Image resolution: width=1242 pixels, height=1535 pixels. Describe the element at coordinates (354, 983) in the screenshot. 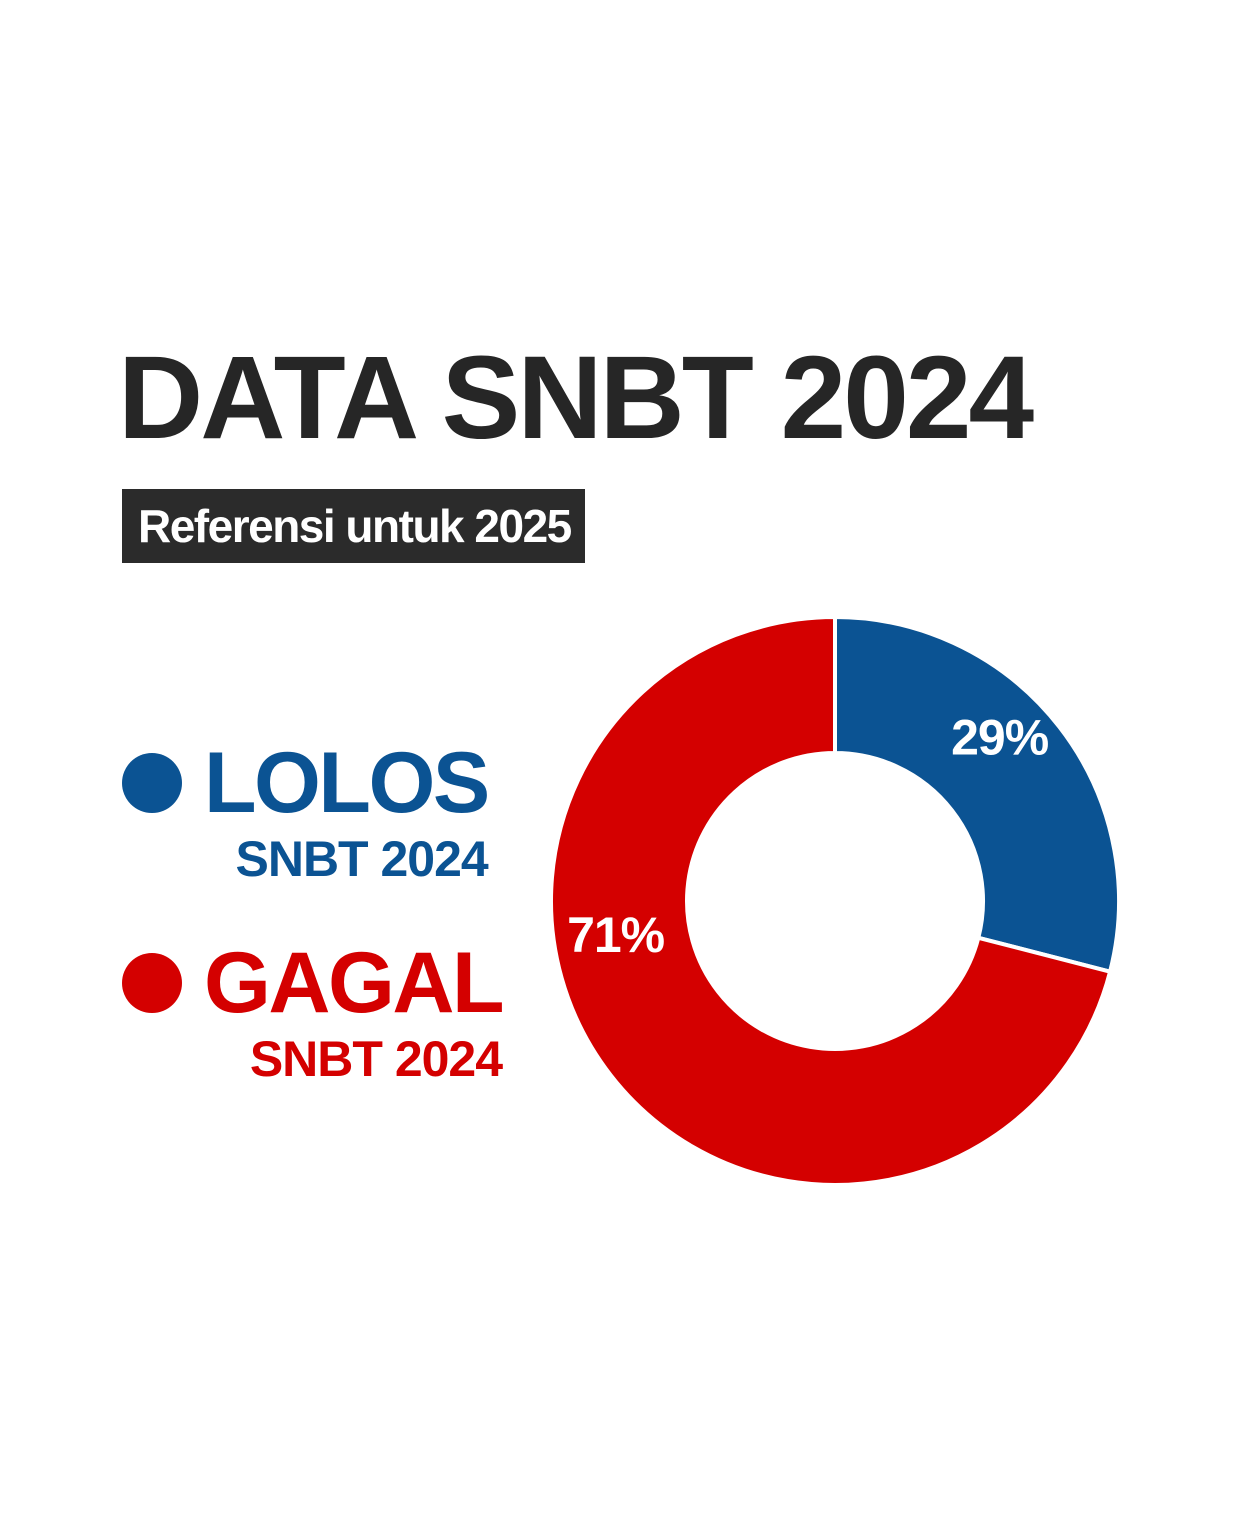

I see `legend-label-gagal: GAGAL` at that location.